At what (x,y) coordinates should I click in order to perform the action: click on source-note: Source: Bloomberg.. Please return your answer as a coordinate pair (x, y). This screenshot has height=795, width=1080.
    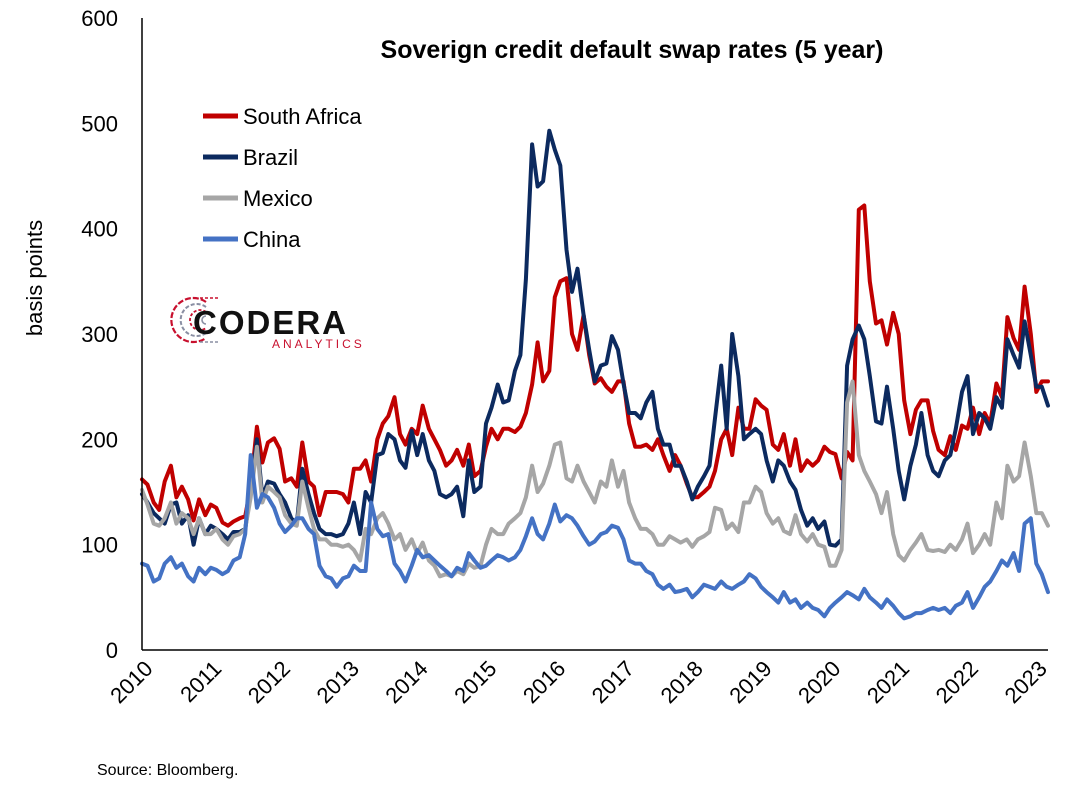
    Looking at the image, I should click on (167, 770).